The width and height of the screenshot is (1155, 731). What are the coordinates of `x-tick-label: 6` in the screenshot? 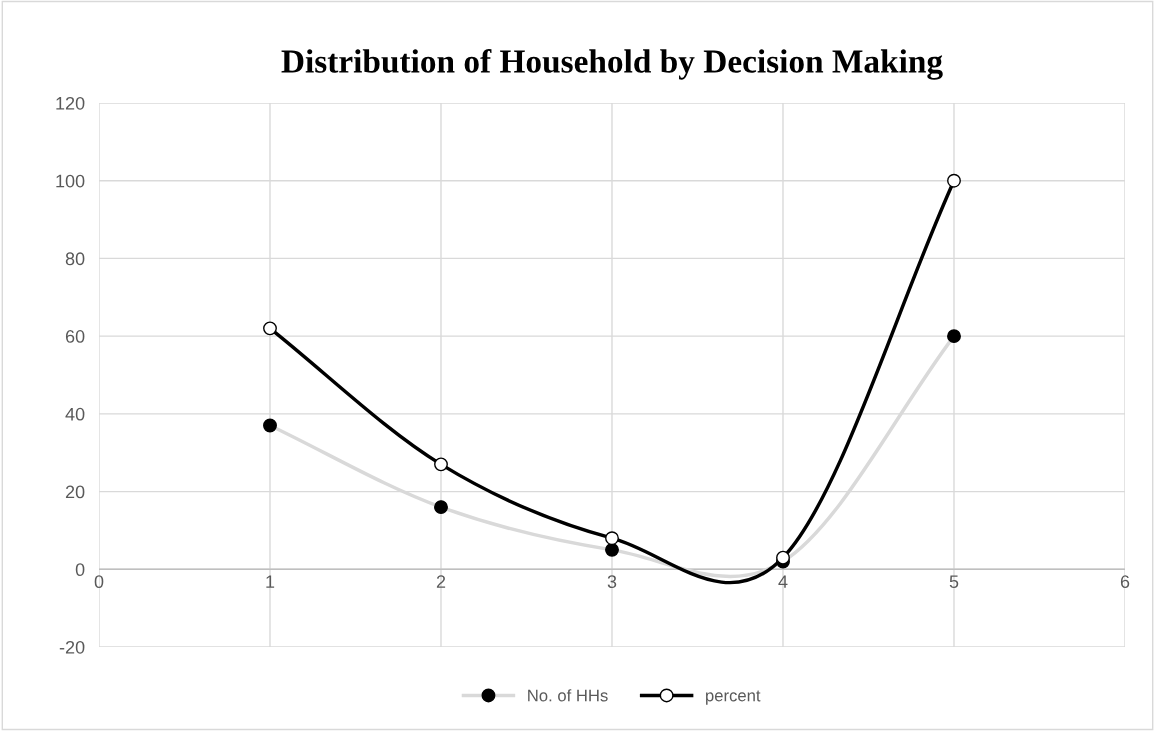 It's located at (1125, 582).